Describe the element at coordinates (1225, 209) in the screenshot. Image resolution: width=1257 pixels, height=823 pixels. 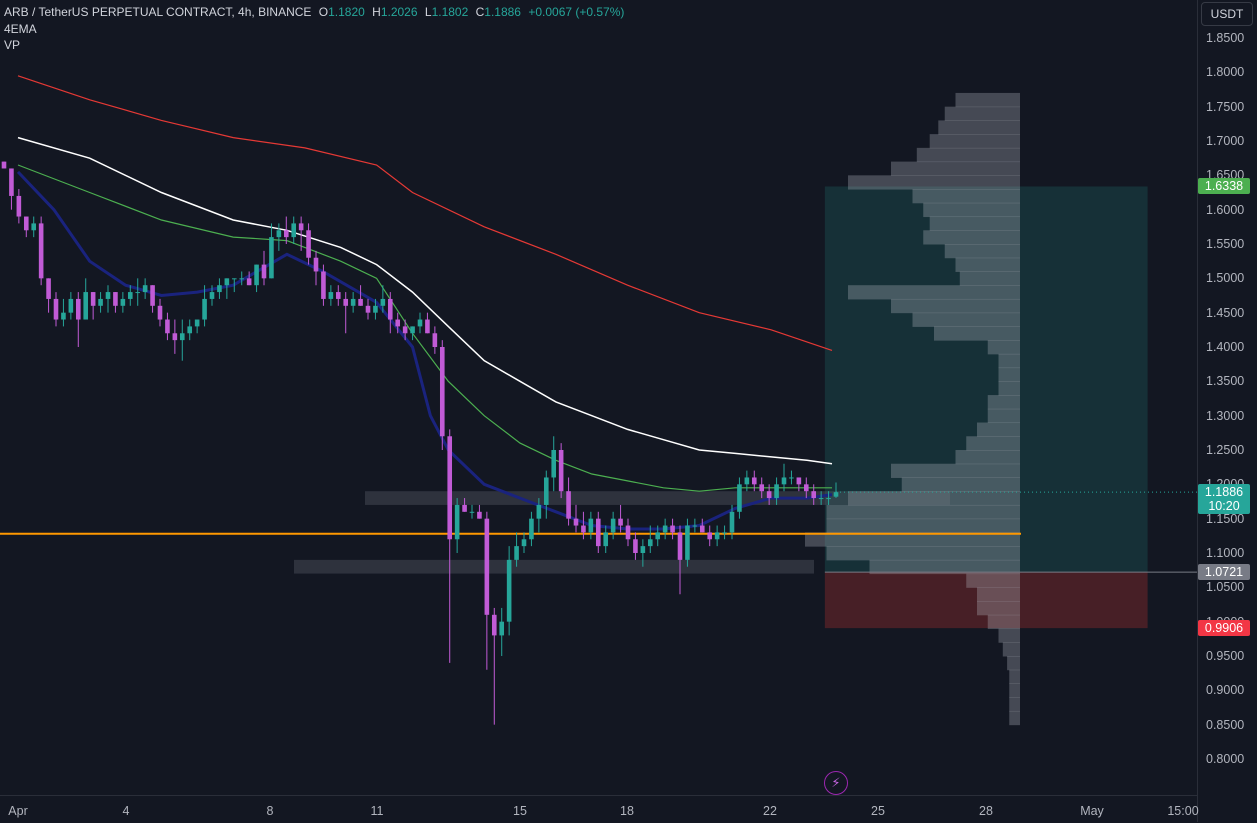
I see `price-tick-label: 1.6000` at that location.